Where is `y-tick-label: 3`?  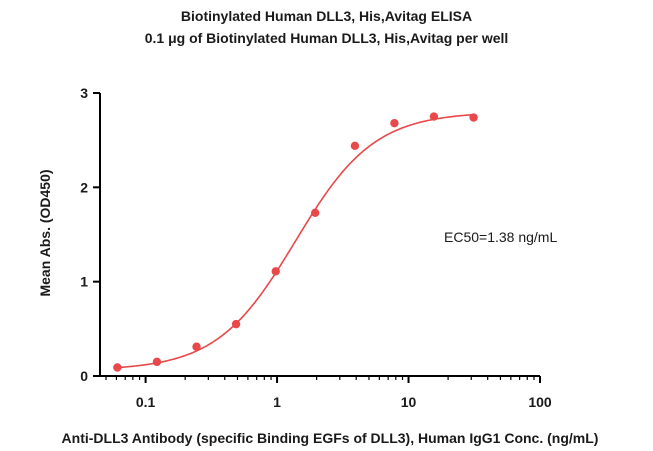 y-tick-label: 3 is located at coordinates (84, 93).